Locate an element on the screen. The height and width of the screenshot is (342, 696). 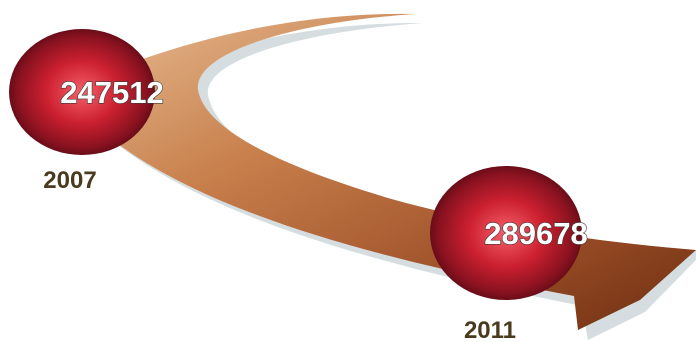
bubble-2007 is located at coordinates (82, 92).